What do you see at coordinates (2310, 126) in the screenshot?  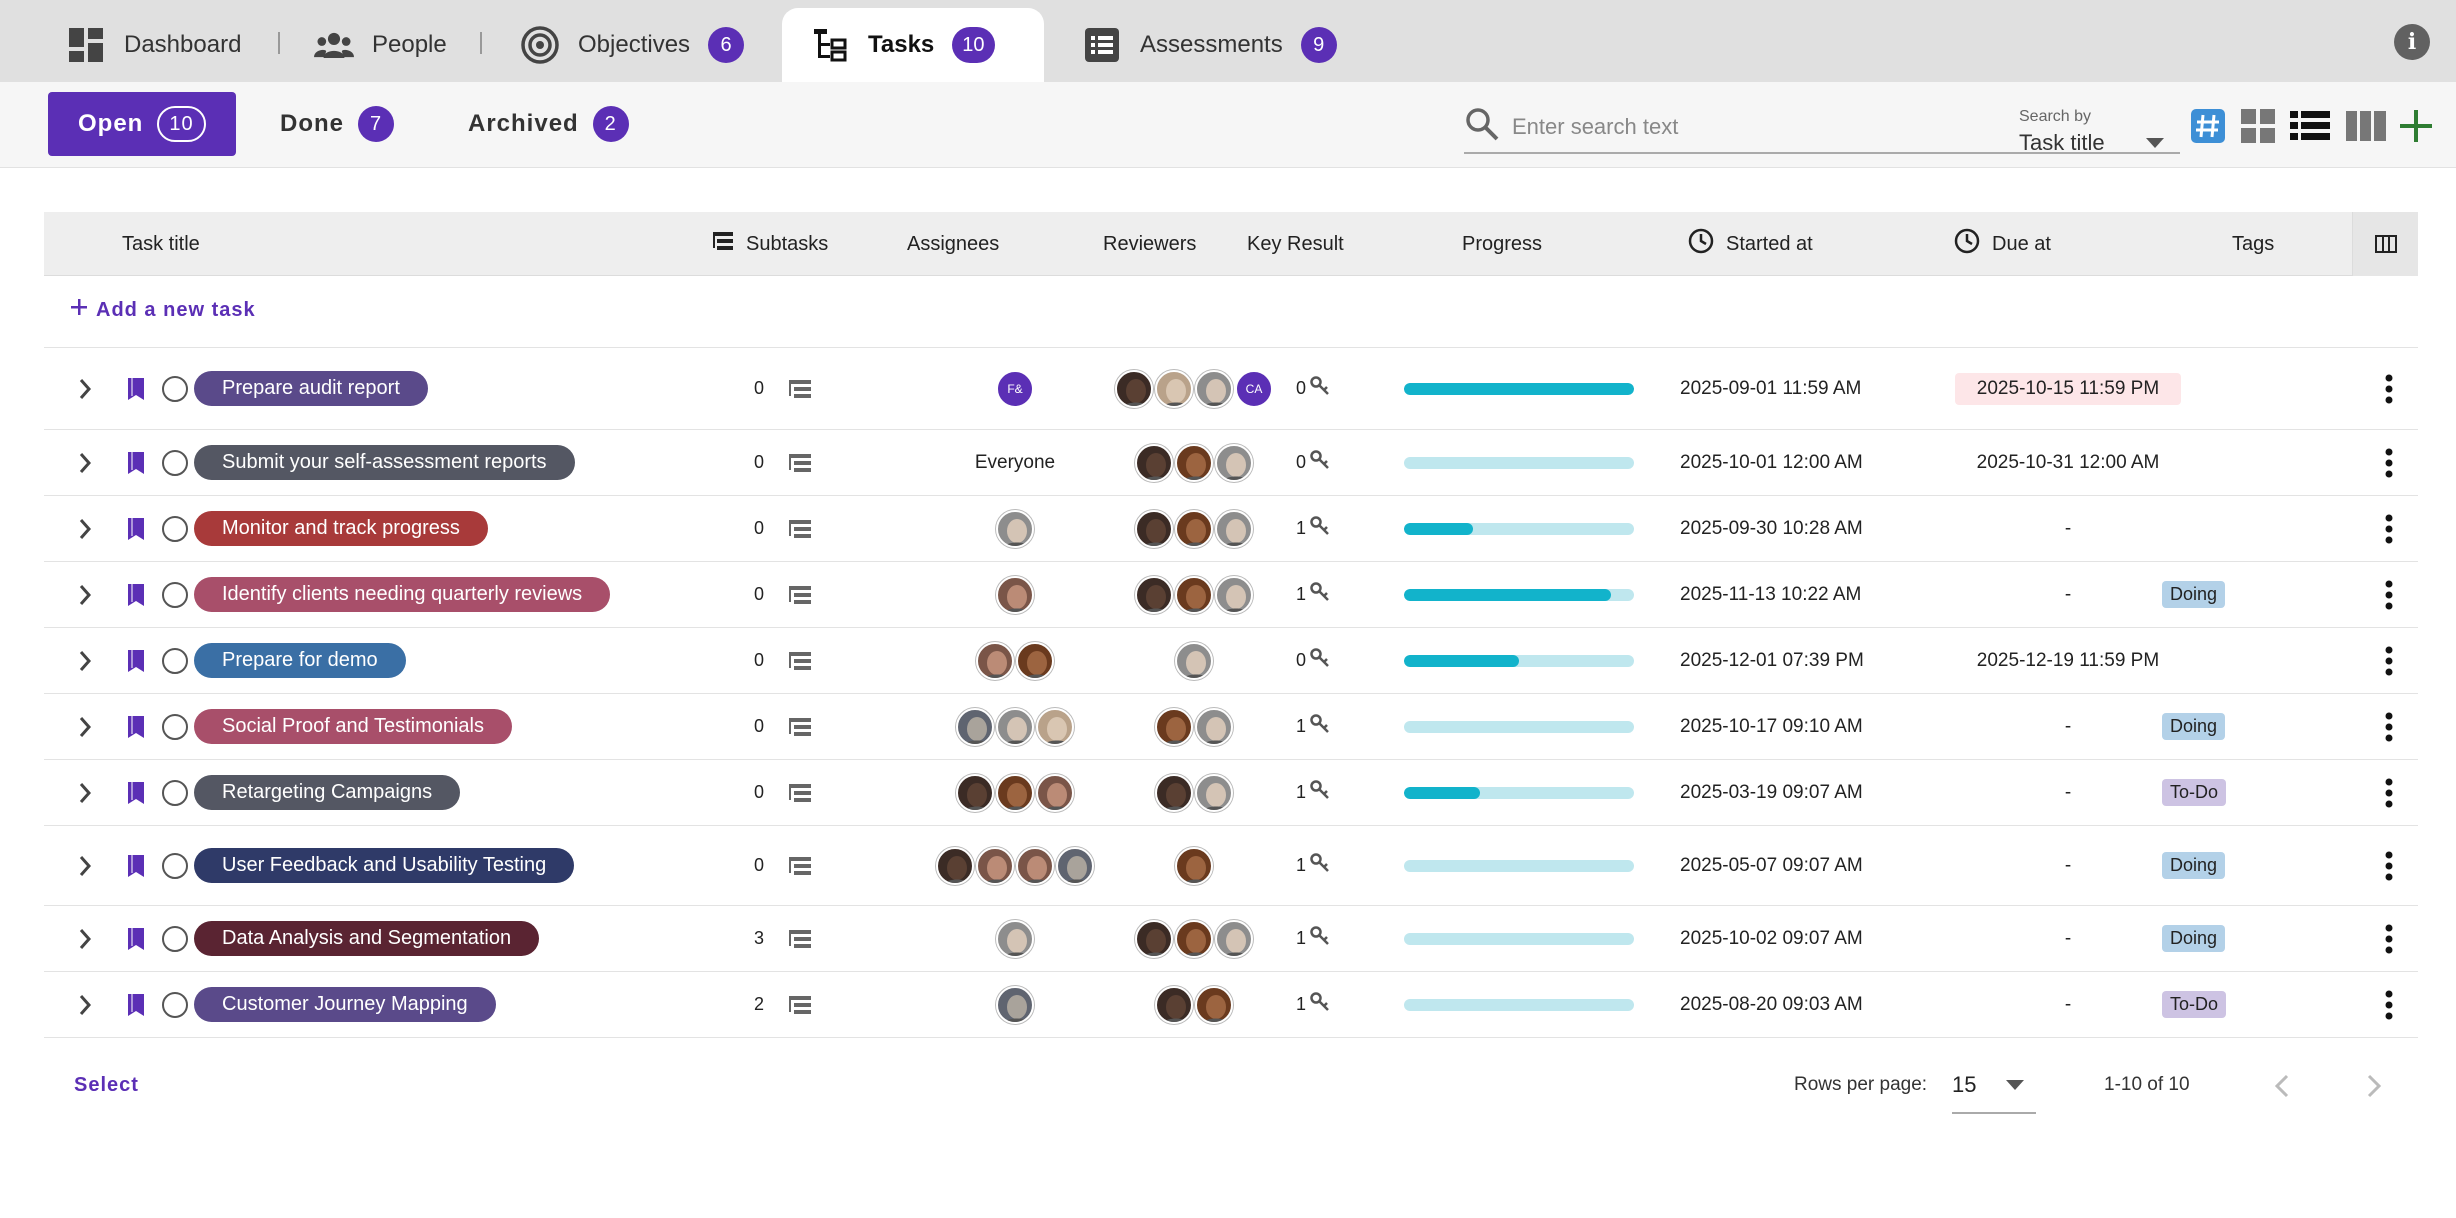 I see `list-view-icon` at bounding box center [2310, 126].